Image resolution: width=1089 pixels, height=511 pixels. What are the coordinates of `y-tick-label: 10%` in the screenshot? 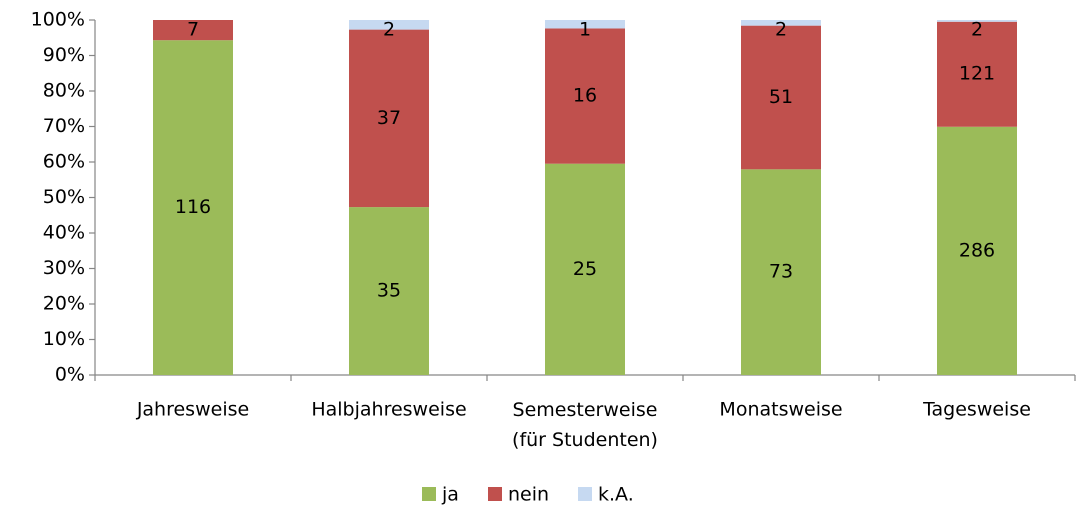 It's located at (64, 339).